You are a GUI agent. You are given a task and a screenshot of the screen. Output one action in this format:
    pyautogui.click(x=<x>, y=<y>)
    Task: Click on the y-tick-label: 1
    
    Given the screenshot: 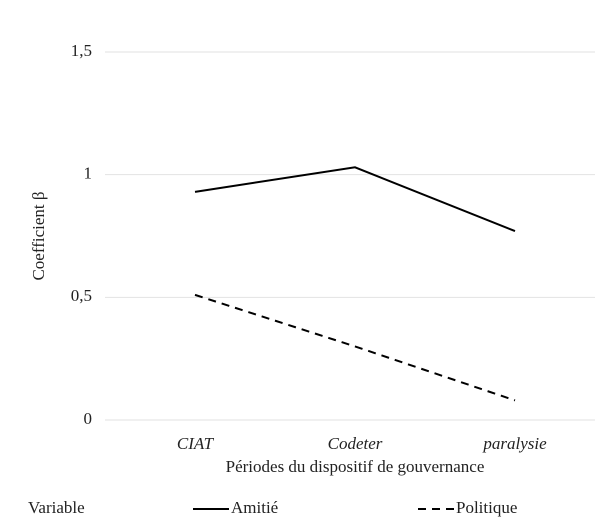 What is the action you would take?
    pyautogui.click(x=88, y=173)
    